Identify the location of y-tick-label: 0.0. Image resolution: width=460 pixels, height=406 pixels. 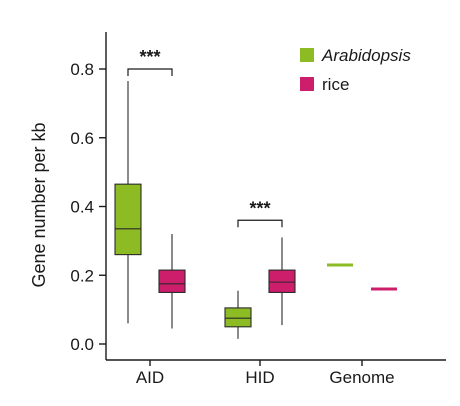
(82, 344).